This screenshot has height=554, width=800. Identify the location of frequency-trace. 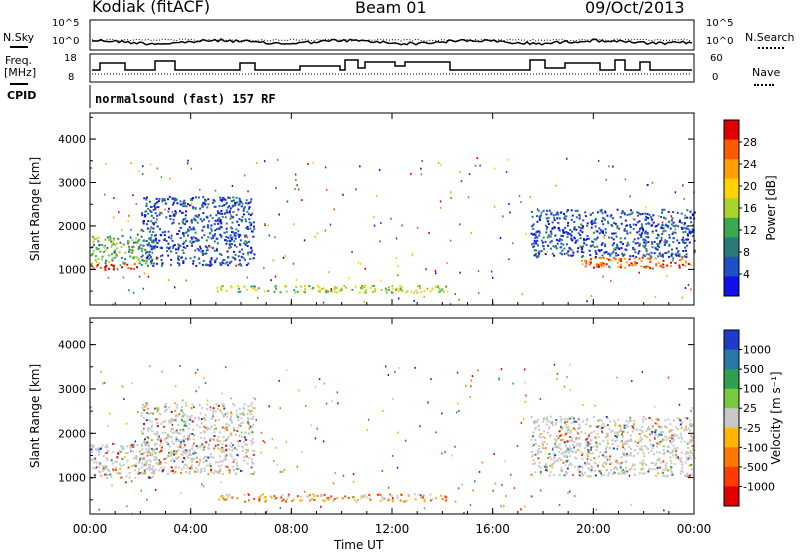
(392, 65).